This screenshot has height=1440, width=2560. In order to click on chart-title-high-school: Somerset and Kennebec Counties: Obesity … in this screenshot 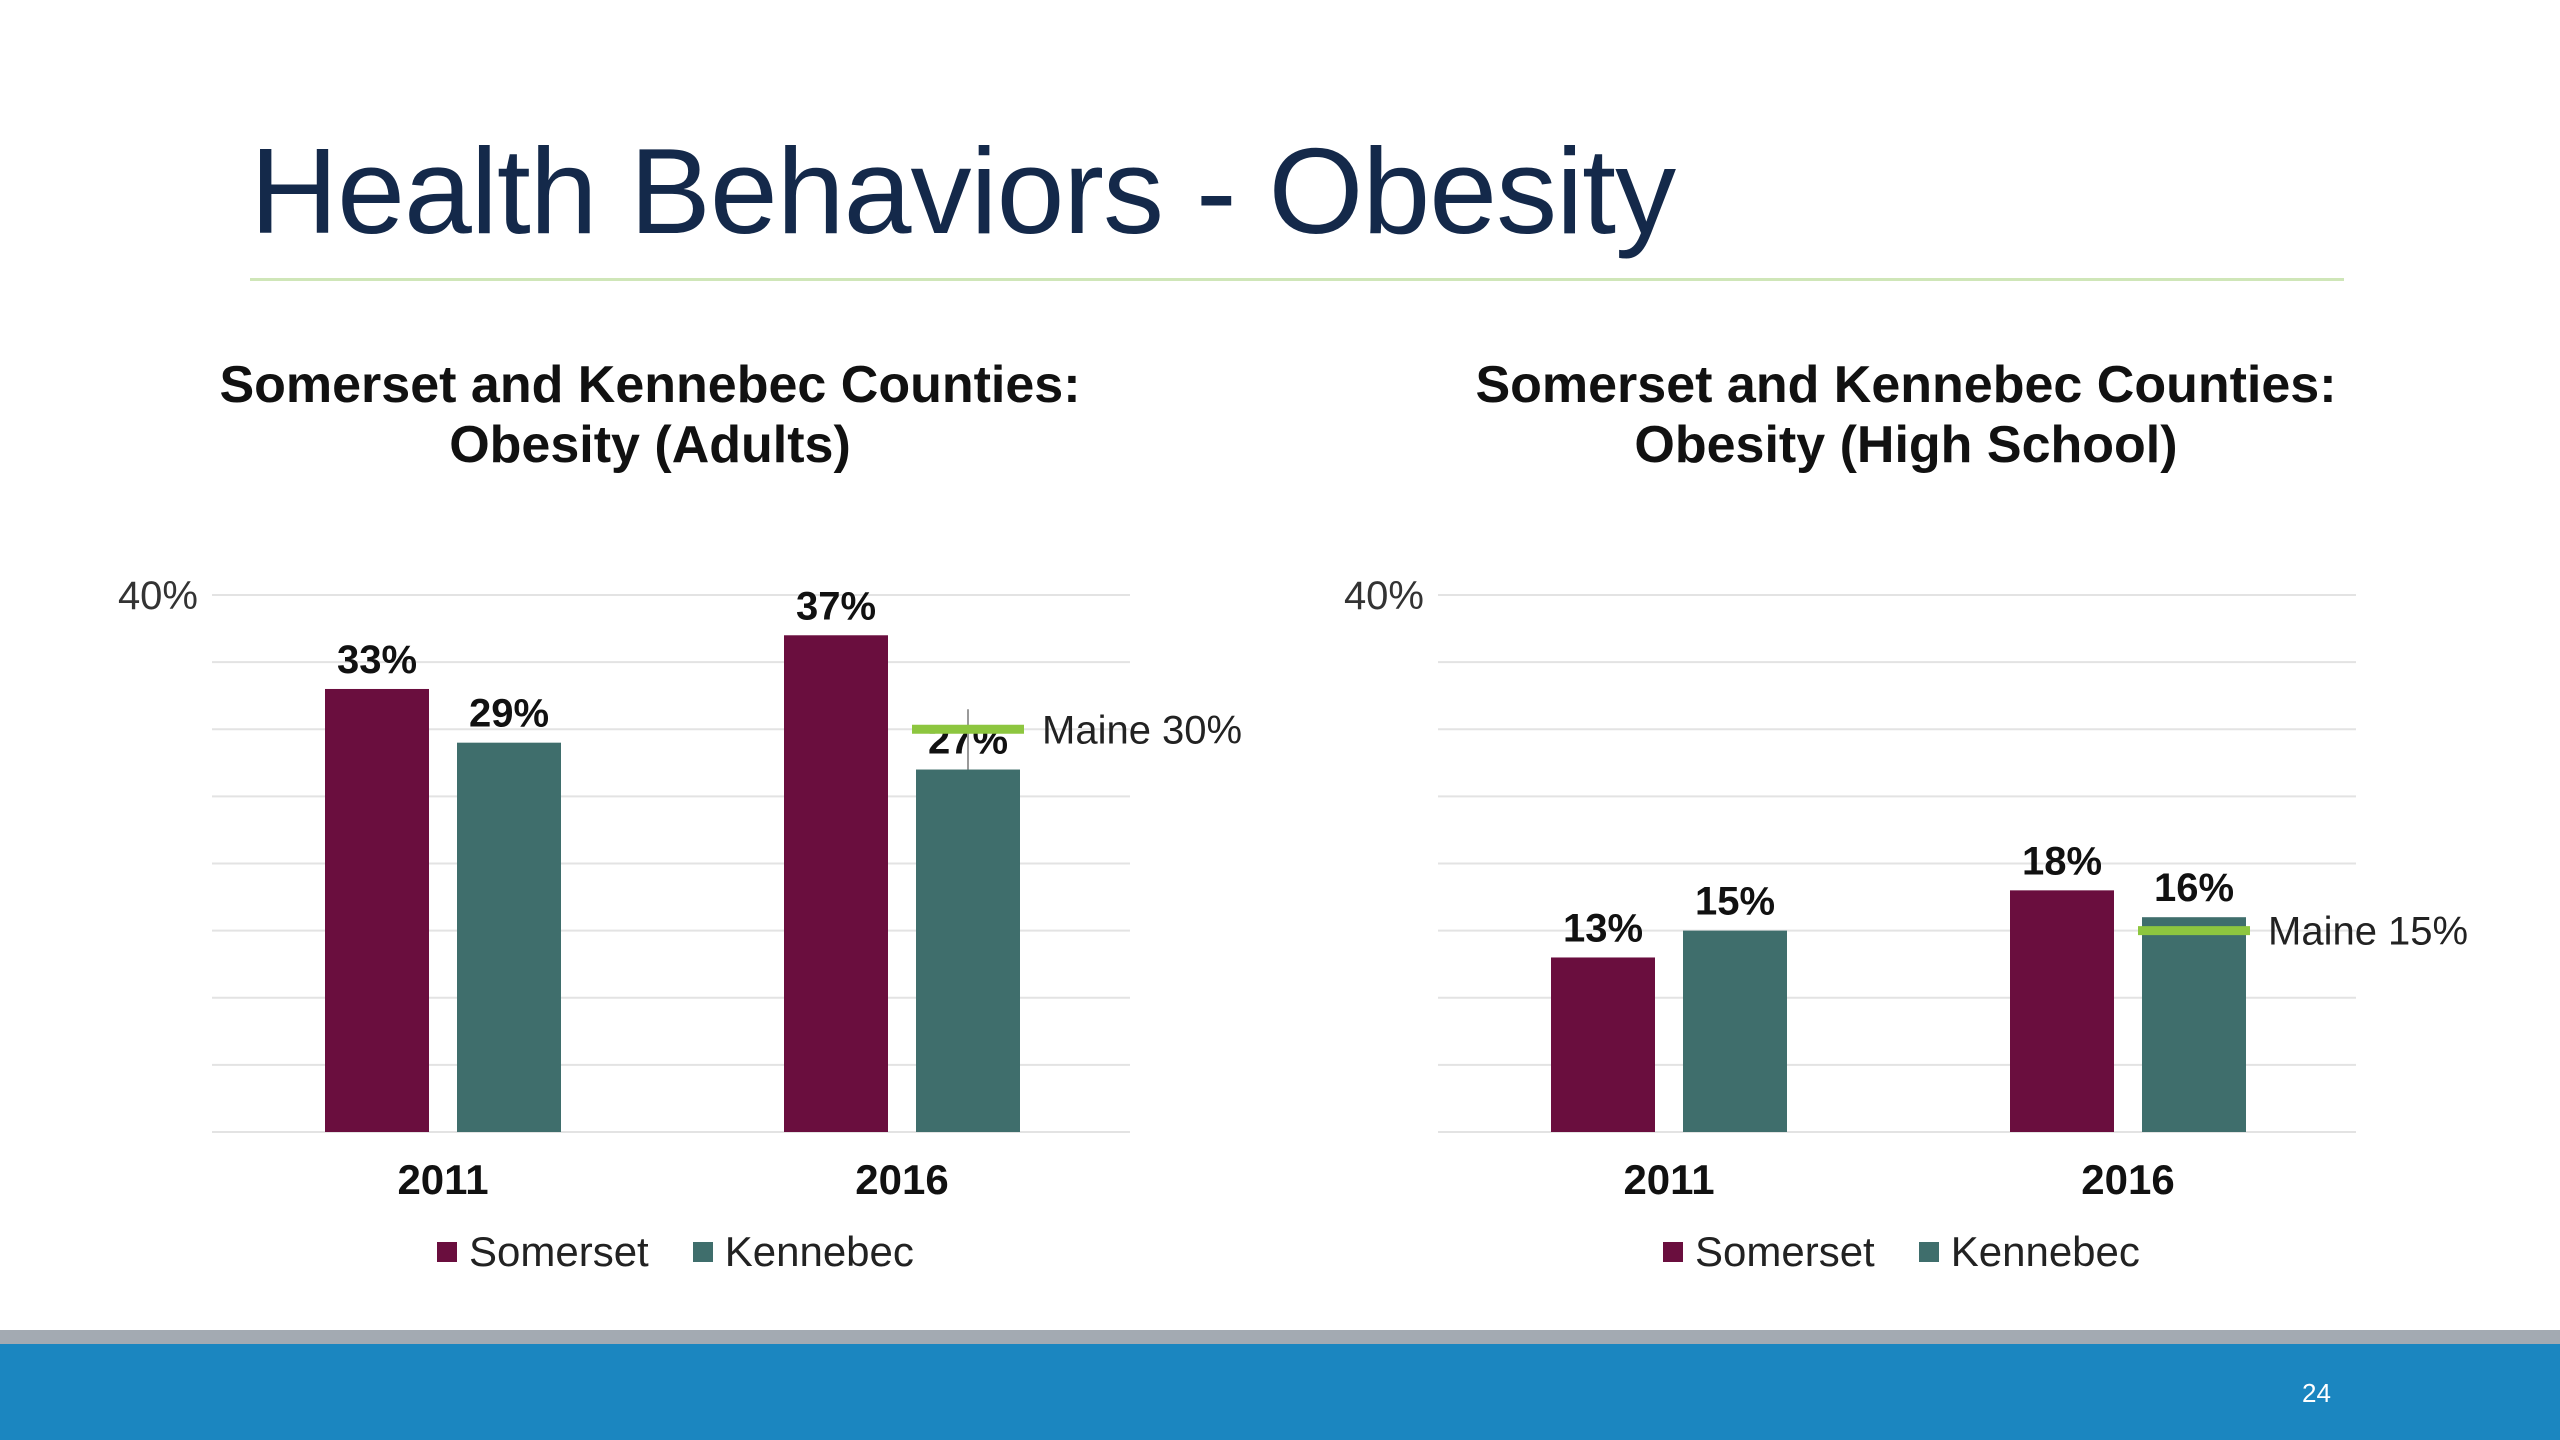, I will do `click(1893, 416)`.